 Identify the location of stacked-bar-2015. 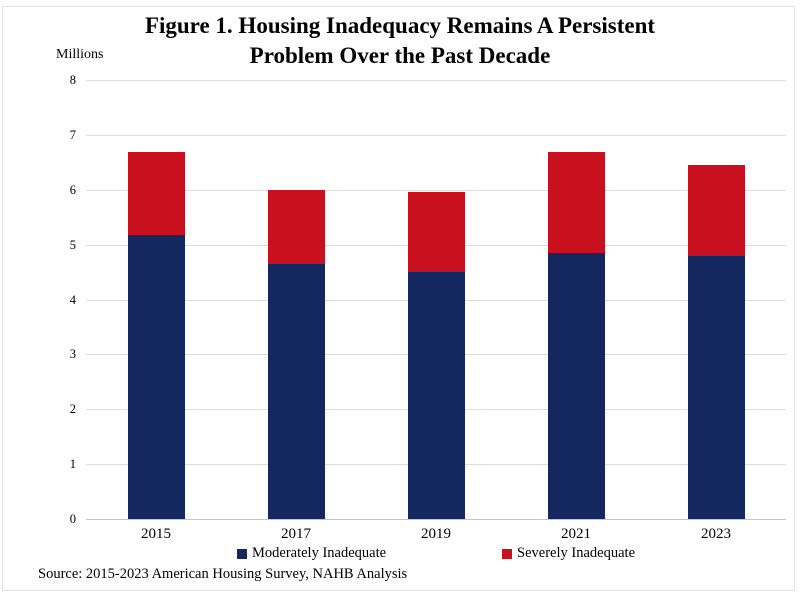
(156, 335).